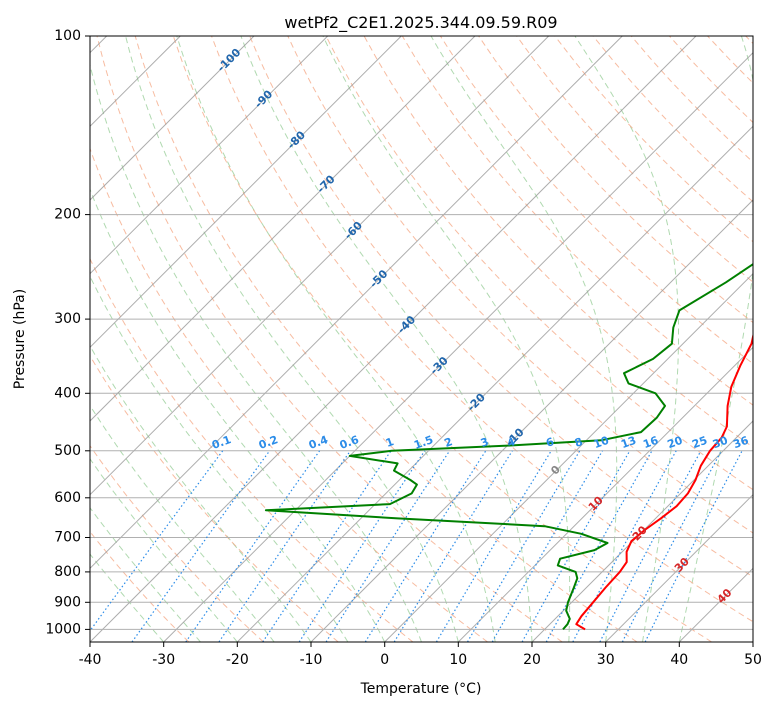 The image size is (775, 708). Describe the element at coordinates (67, 538) in the screenshot. I see `y-tick-label: 700` at that location.